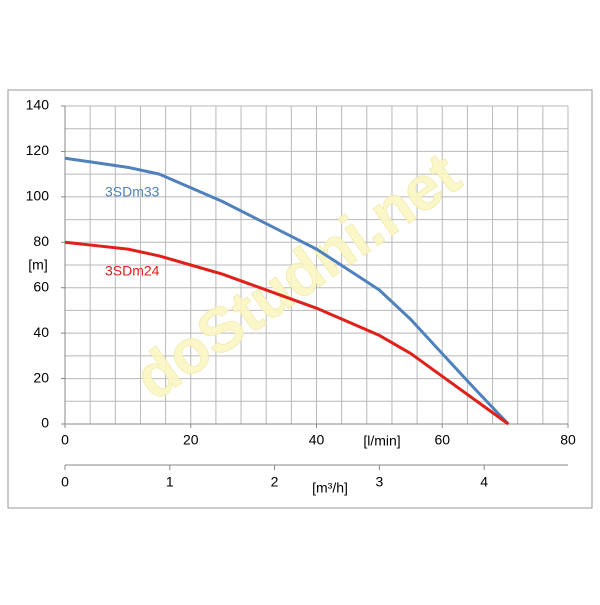  What do you see at coordinates (275, 482) in the screenshot?
I see `x2-tick-label: 2` at bounding box center [275, 482].